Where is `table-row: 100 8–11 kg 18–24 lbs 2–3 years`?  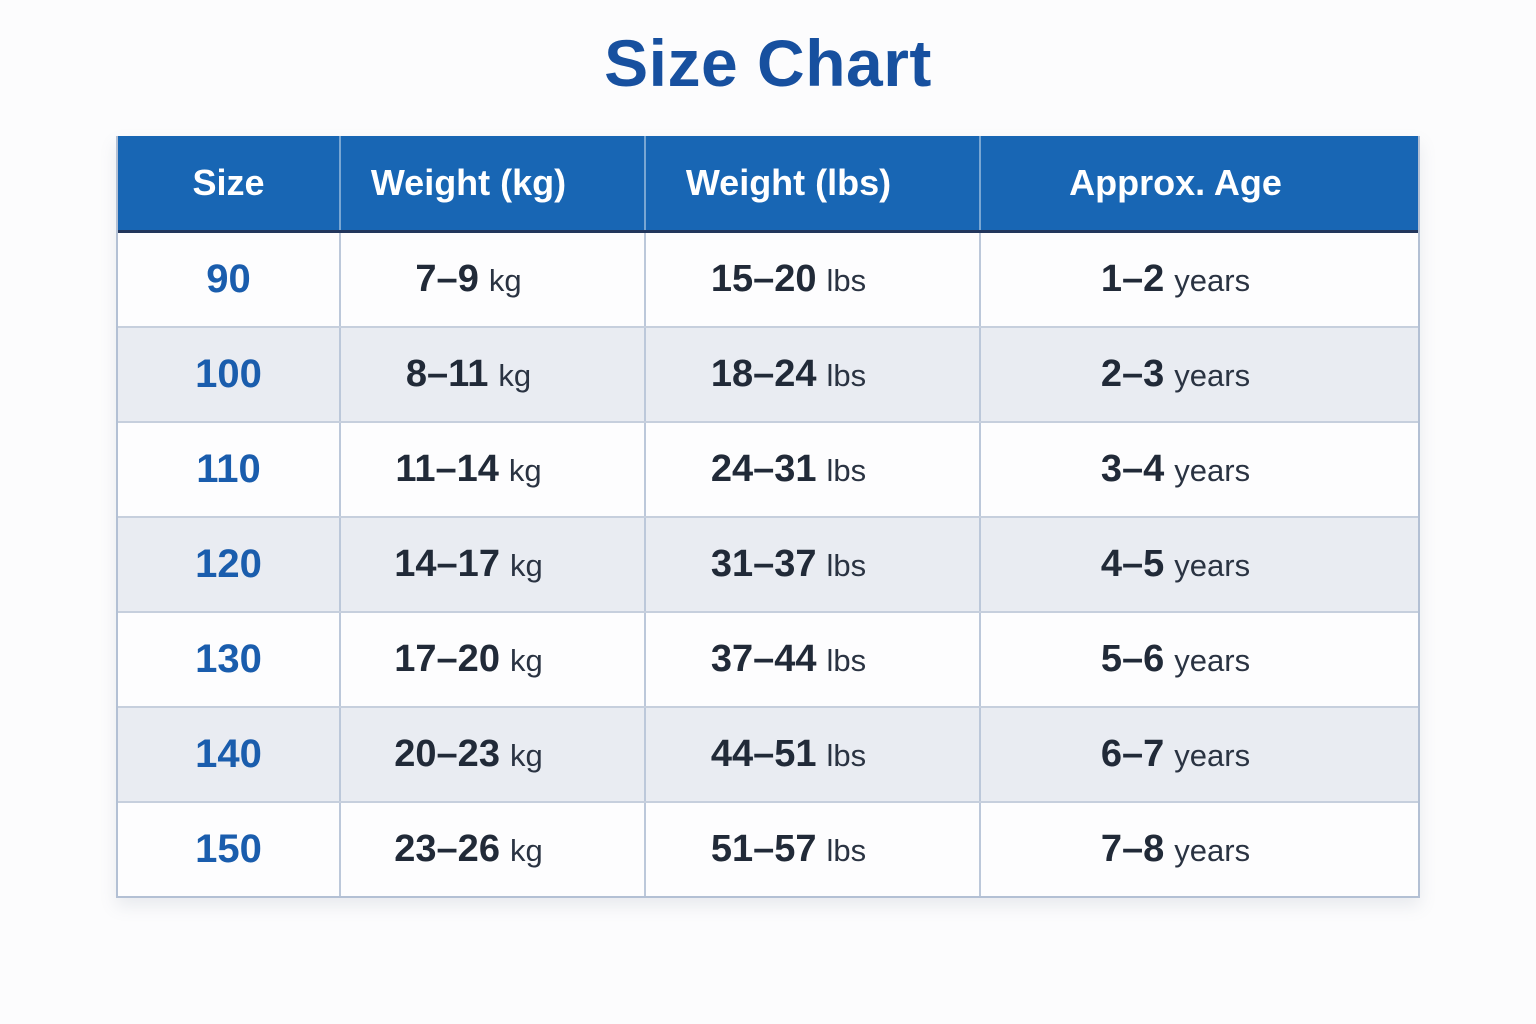 table-row: 100 8–11 kg 18–24 lbs 2–3 years is located at coordinates (768, 375).